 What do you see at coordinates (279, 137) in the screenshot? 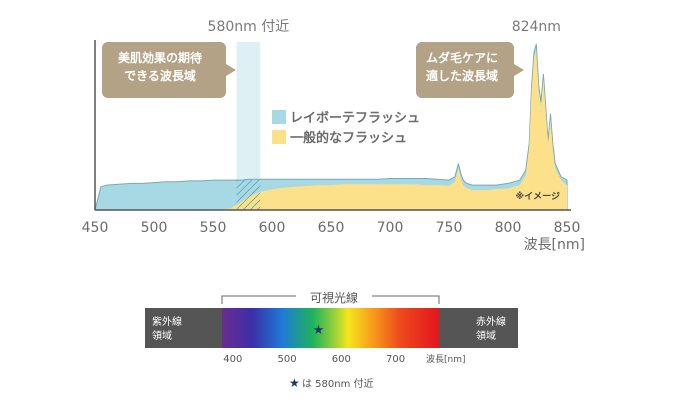
I see `legend-swatch-general` at bounding box center [279, 137].